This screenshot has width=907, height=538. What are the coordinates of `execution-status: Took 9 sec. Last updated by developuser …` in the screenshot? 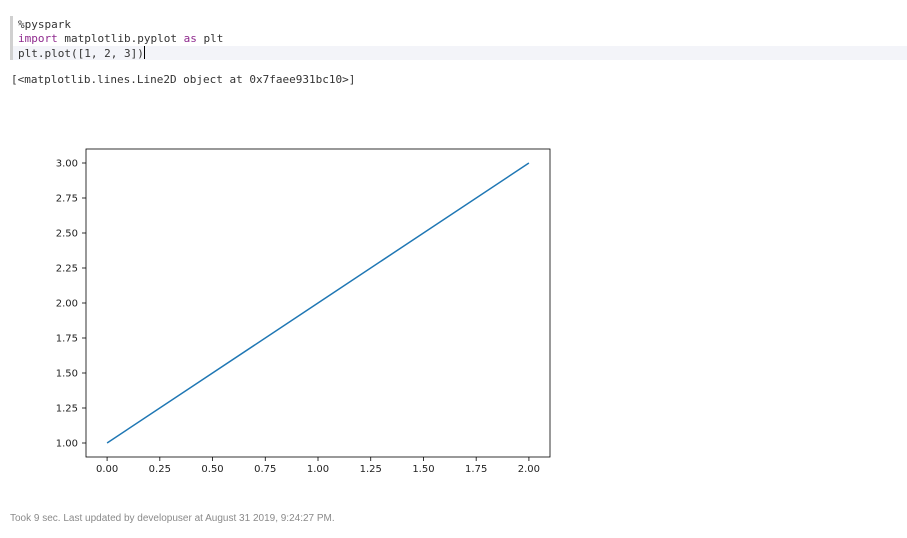 It's located at (172, 518).